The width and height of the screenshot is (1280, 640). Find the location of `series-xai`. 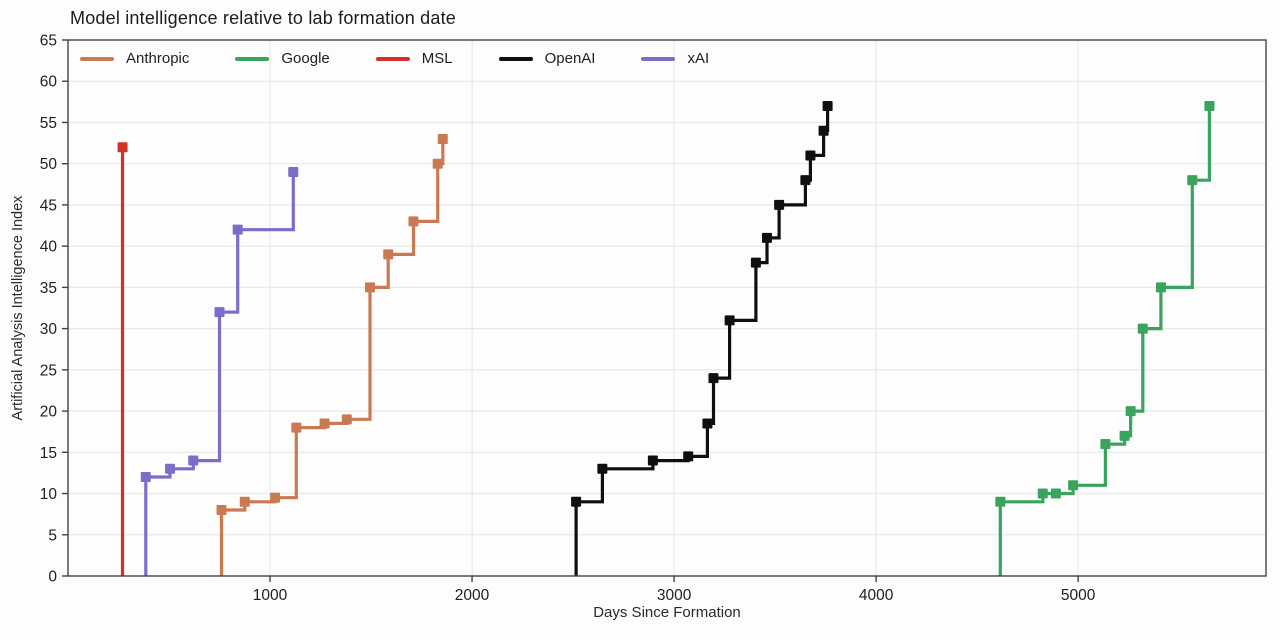

series-xai is located at coordinates (219, 371).